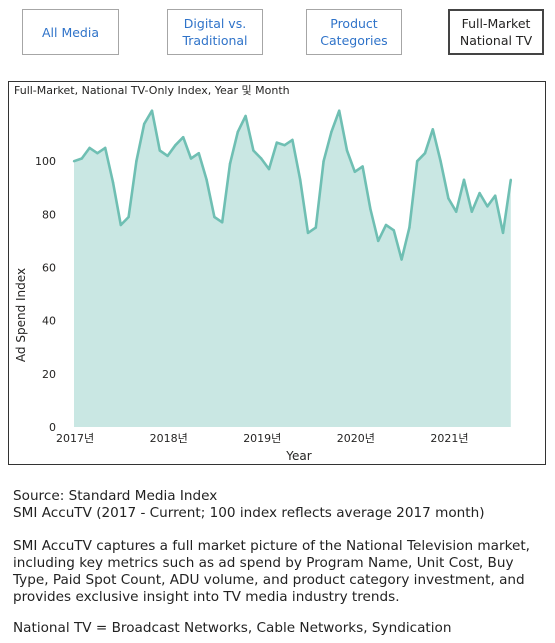  I want to click on tab-product-categories-label: Product Categories, so click(354, 32).